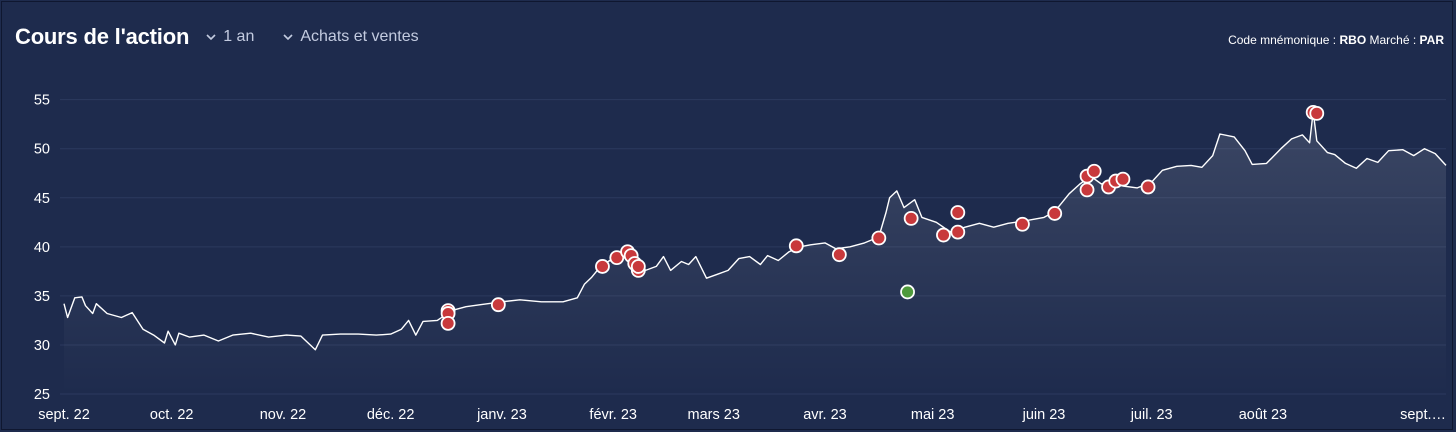 This screenshot has height=432, width=1456. What do you see at coordinates (1282, 40) in the screenshot?
I see `ticker-label: Code mnémonique :` at bounding box center [1282, 40].